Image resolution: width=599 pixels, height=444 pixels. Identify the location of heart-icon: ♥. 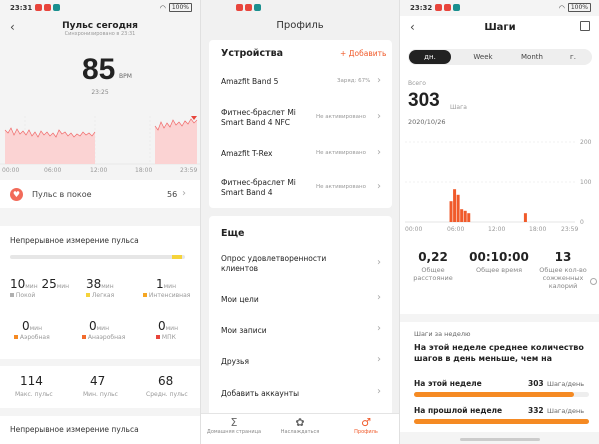
(16, 194).